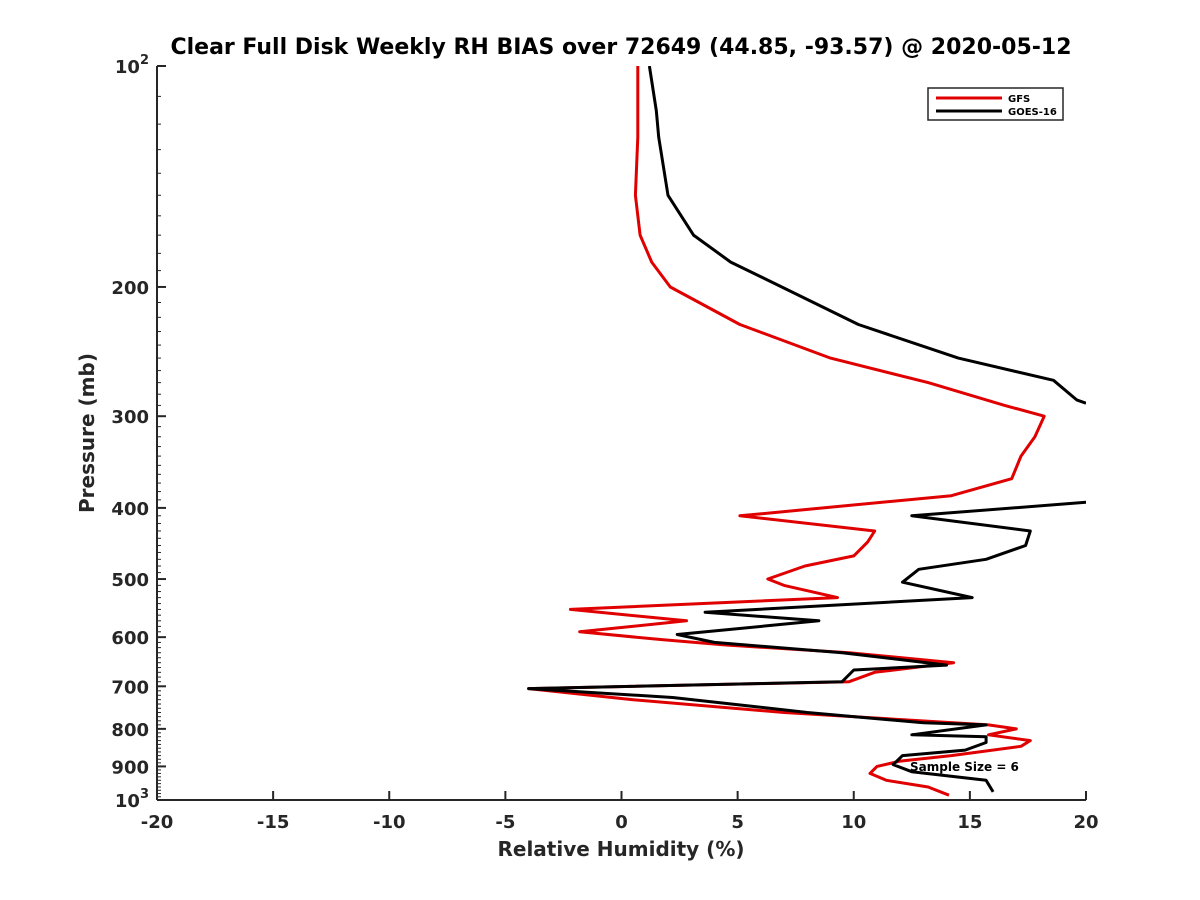  I want to click on y-tick-label: 200, so click(130, 288).